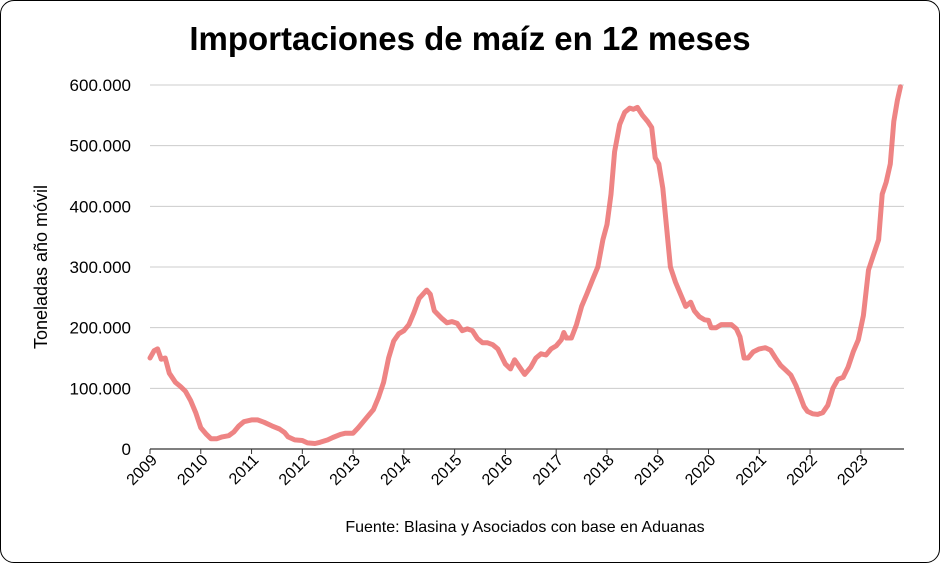 Image resolution: width=940 pixels, height=563 pixels. What do you see at coordinates (802, 470) in the screenshot?
I see `x-tick-label: 2022` at bounding box center [802, 470].